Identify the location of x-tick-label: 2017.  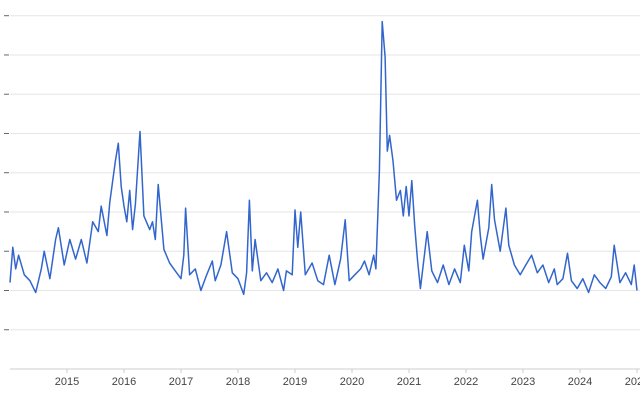
(181, 382).